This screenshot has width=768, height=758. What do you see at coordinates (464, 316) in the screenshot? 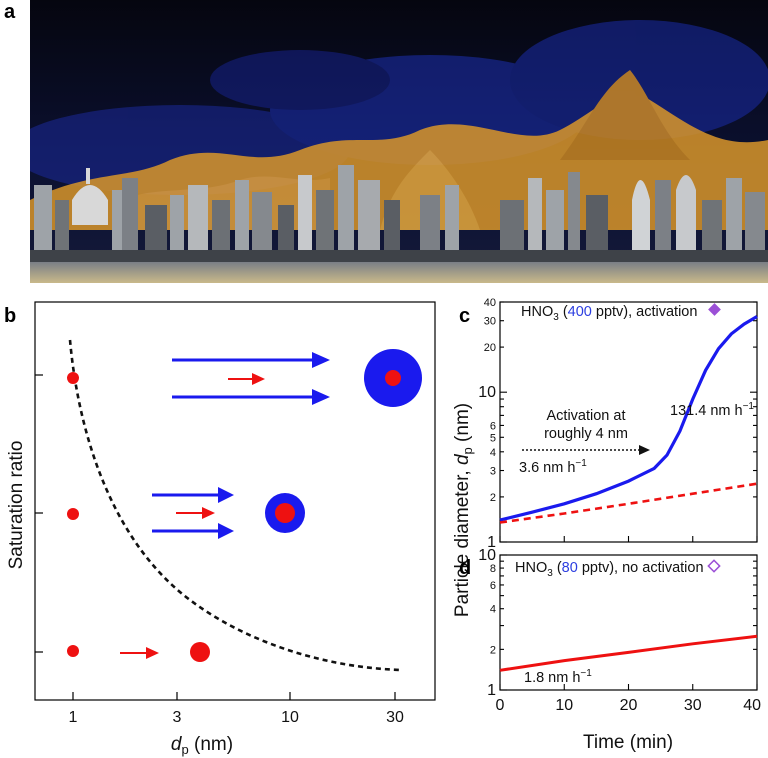
I see `panel-c-label: c` at bounding box center [464, 316].